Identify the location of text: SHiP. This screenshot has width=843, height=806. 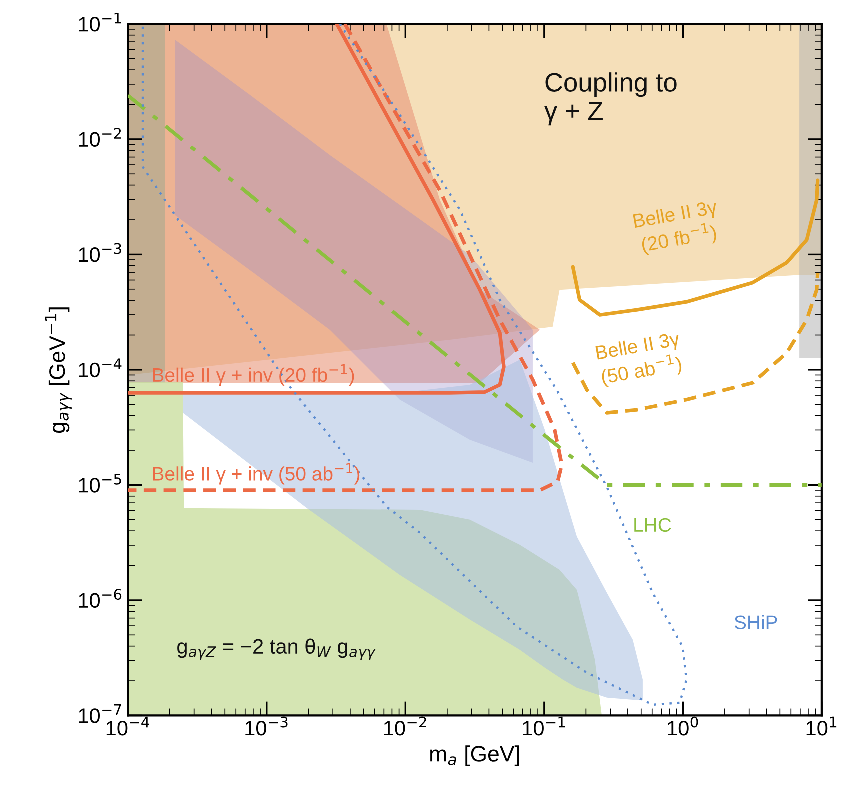
(756, 622).